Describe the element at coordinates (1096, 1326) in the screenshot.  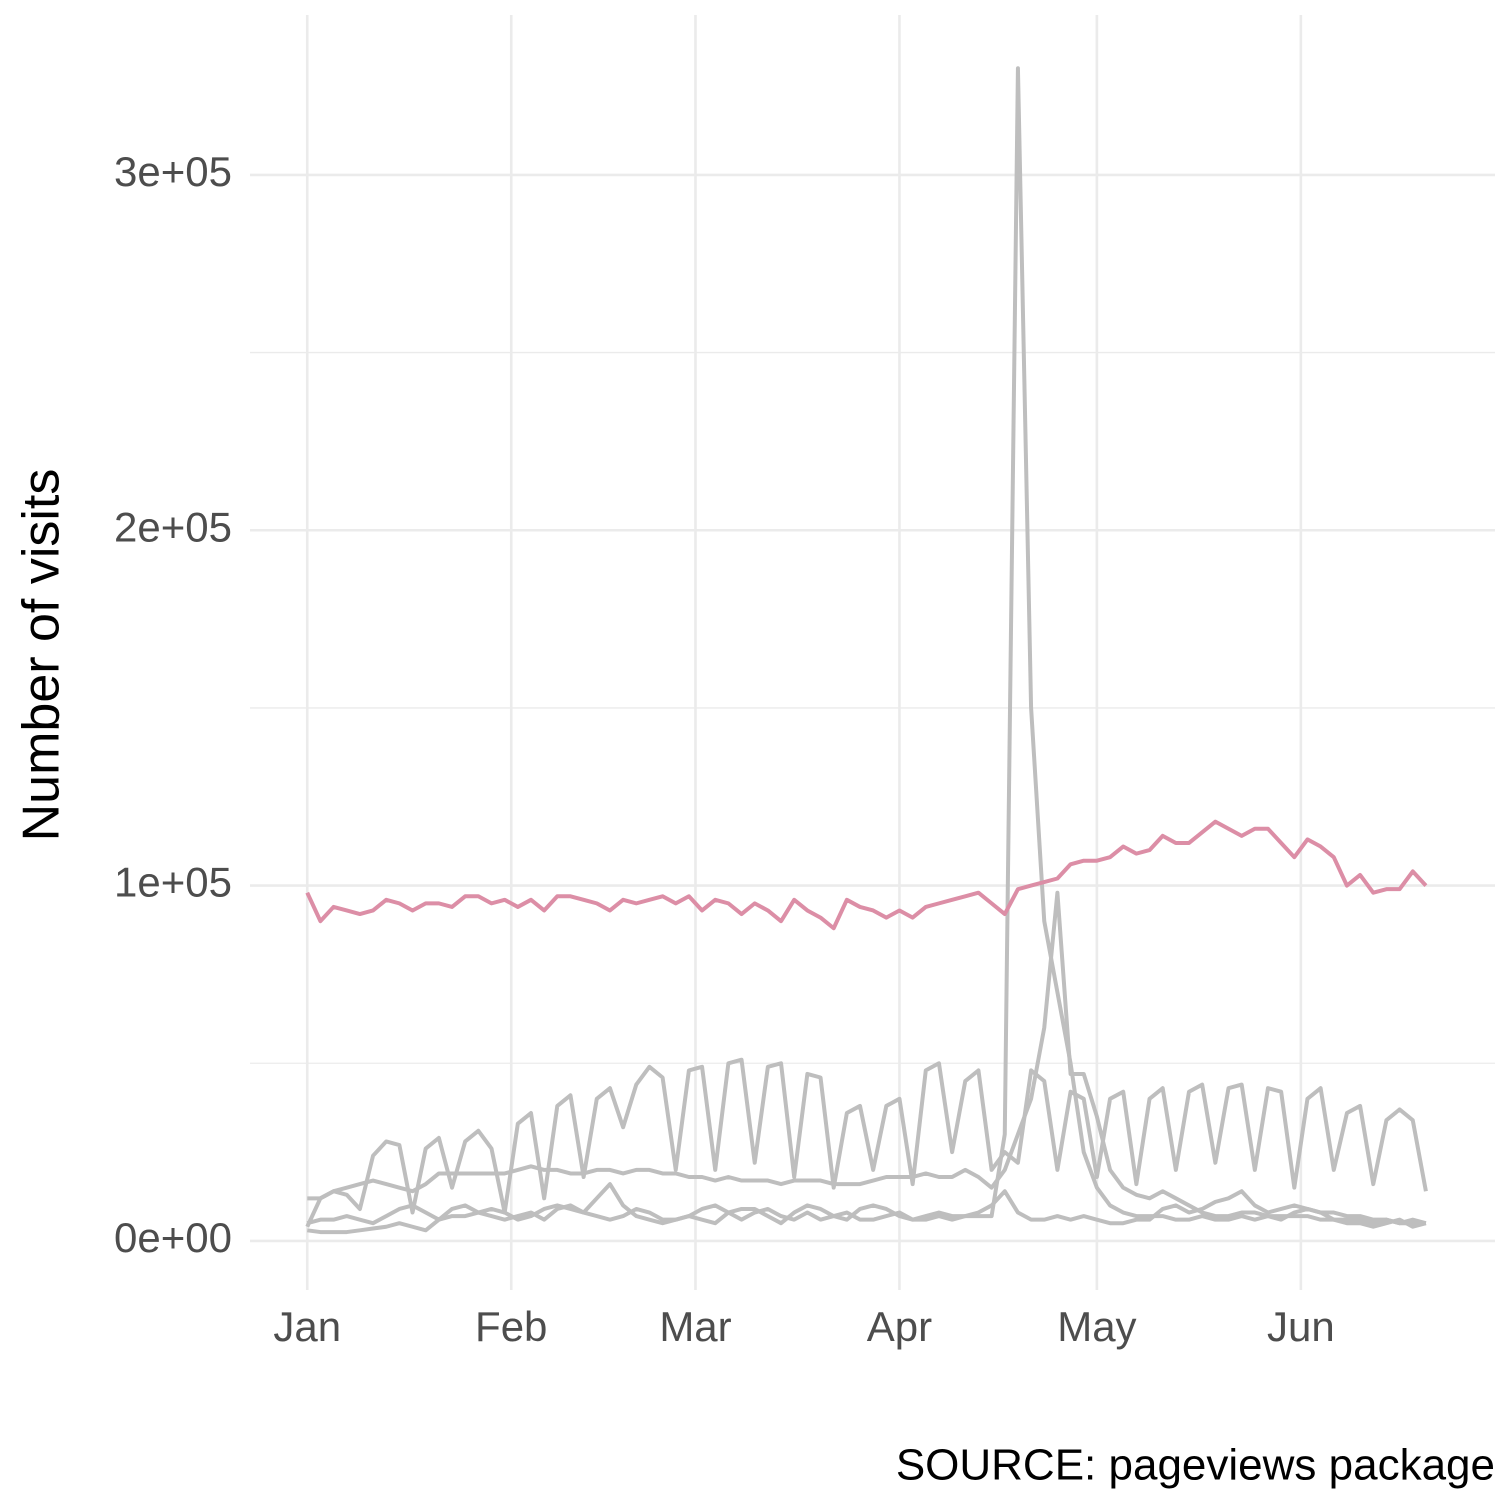
I see `x-tick-label: May` at that location.